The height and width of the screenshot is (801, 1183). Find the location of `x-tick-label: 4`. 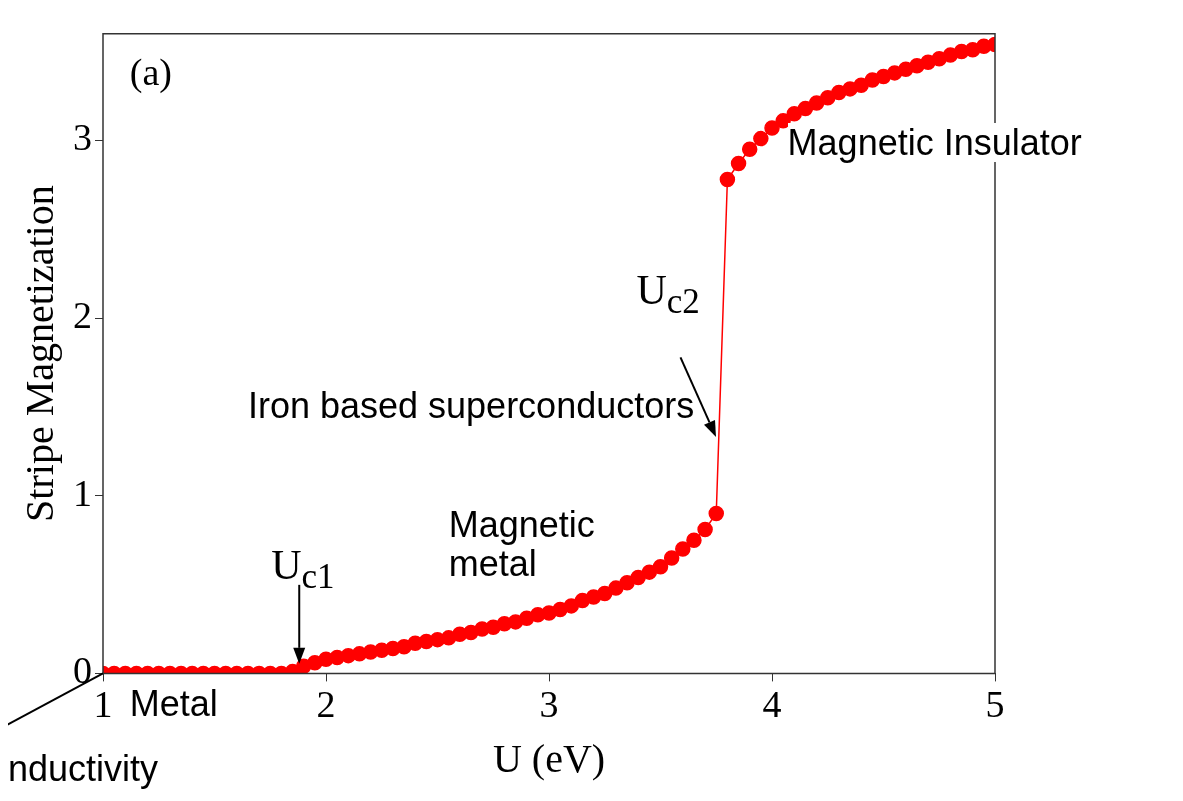

x-tick-label: 4 is located at coordinates (772, 704).